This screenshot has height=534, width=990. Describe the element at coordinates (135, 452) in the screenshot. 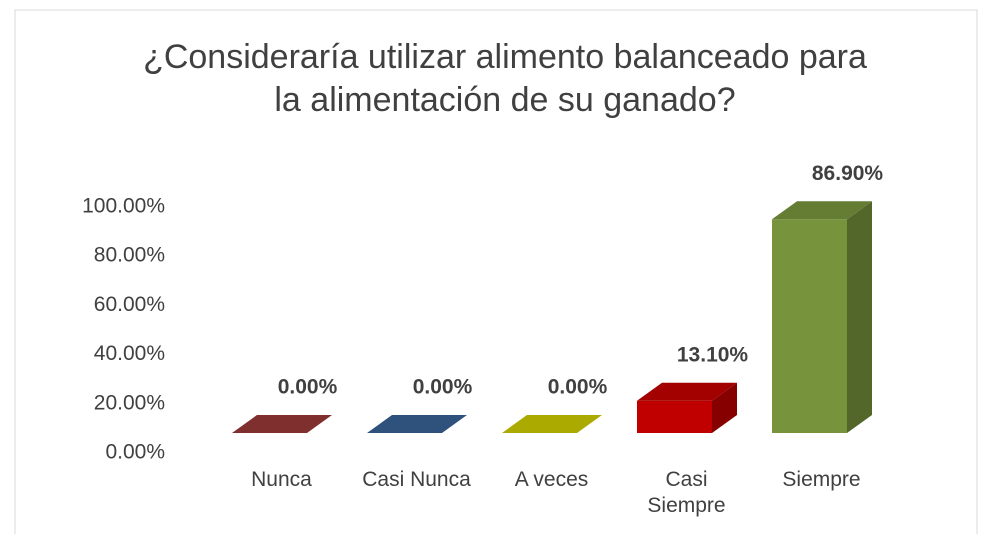

I see `y-tick-label: 0.00%` at that location.